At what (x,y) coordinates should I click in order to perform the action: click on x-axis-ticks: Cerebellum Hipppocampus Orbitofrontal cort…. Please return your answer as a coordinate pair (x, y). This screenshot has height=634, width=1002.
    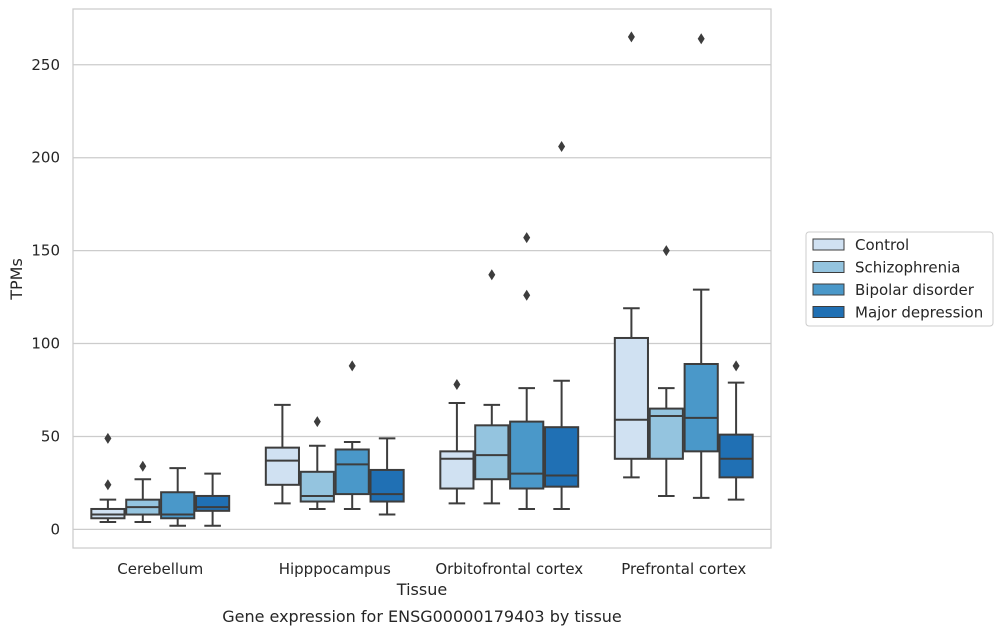
    Looking at the image, I should click on (431, 569).